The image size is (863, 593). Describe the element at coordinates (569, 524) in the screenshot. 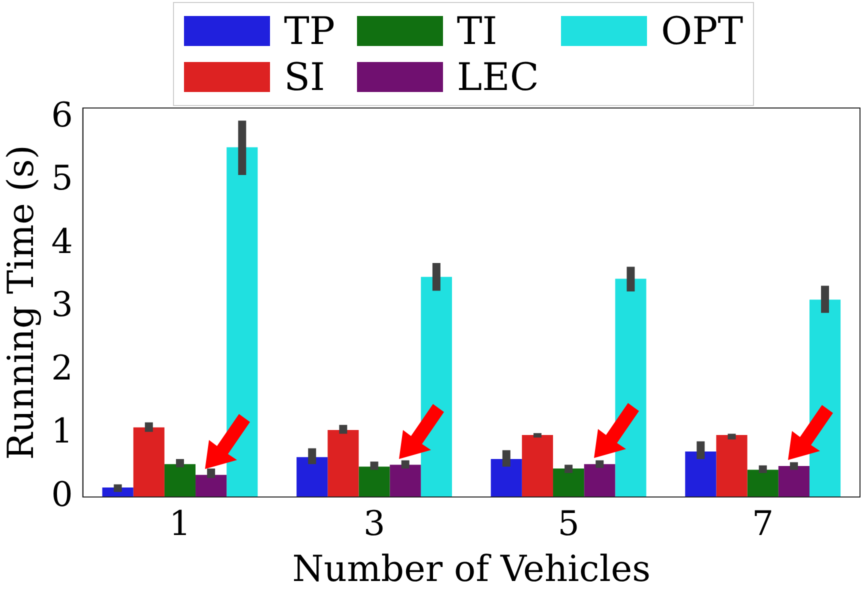

I see `x-tick-label: 5` at that location.